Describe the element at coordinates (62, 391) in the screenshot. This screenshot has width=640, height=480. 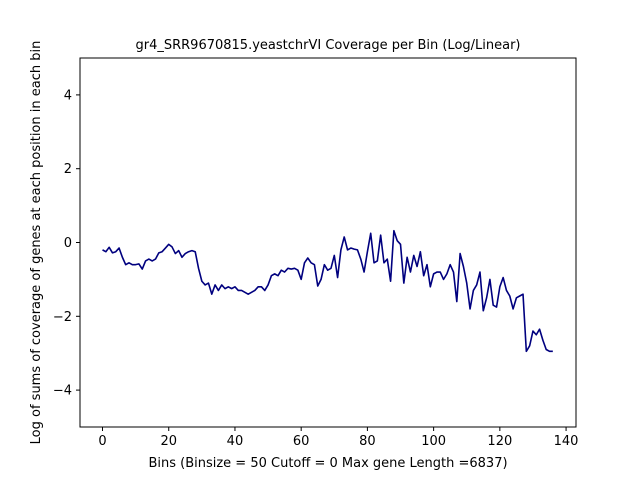
I see `y-tick-label: −4` at that location.